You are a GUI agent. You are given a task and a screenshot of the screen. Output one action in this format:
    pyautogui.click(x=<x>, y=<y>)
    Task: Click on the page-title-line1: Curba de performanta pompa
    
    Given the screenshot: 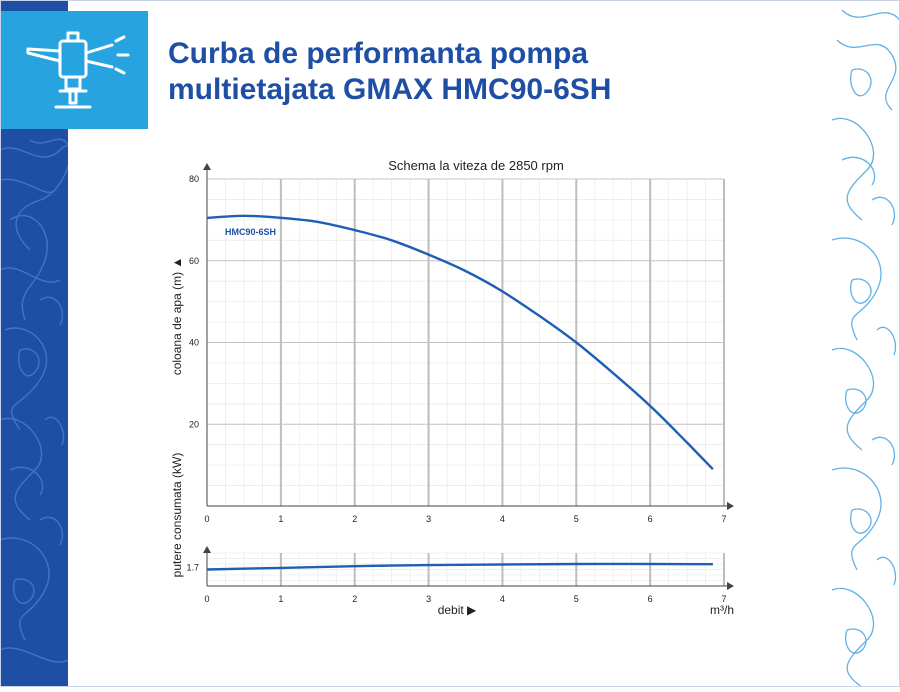 What is the action you would take?
    pyautogui.click(x=378, y=53)
    